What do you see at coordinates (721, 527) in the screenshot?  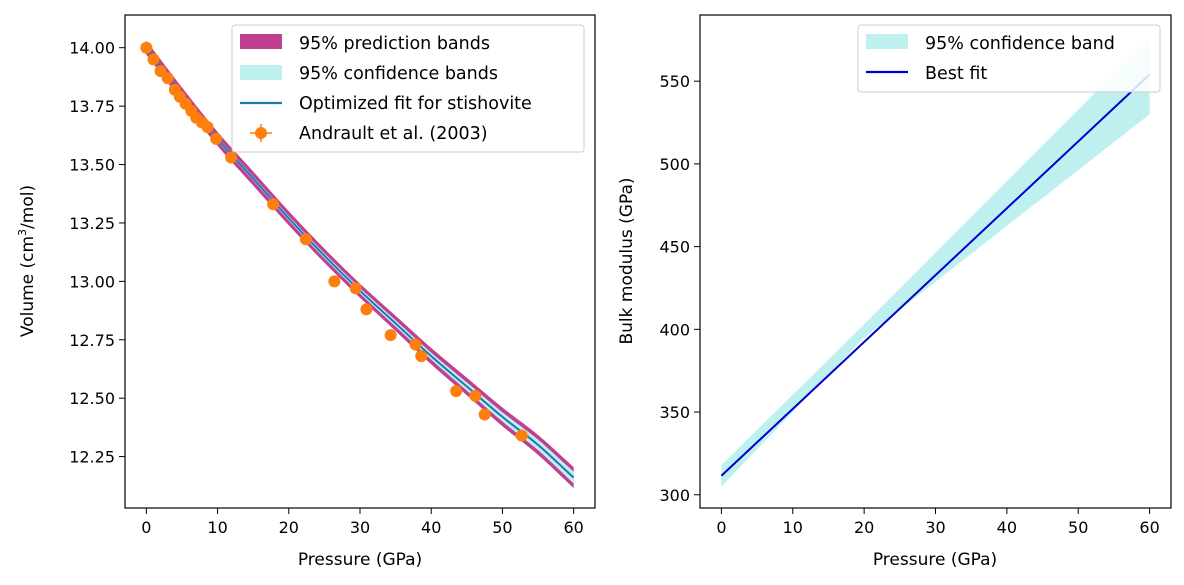 I see `bulk-x-tick-label: 0` at bounding box center [721, 527].